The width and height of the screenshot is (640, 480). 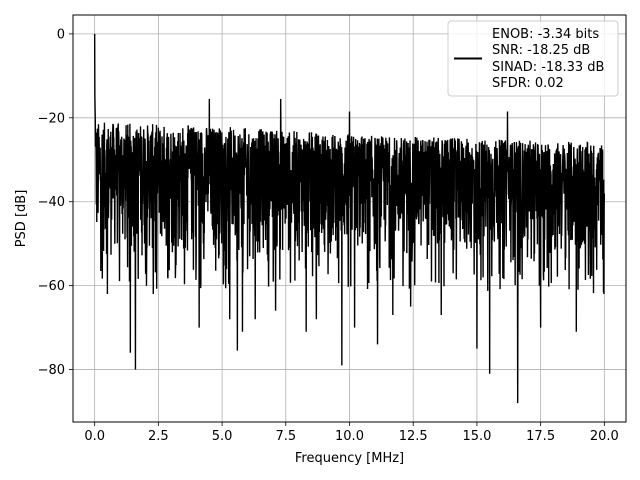 I want to click on y-tick-label: −20, so click(x=51, y=118).